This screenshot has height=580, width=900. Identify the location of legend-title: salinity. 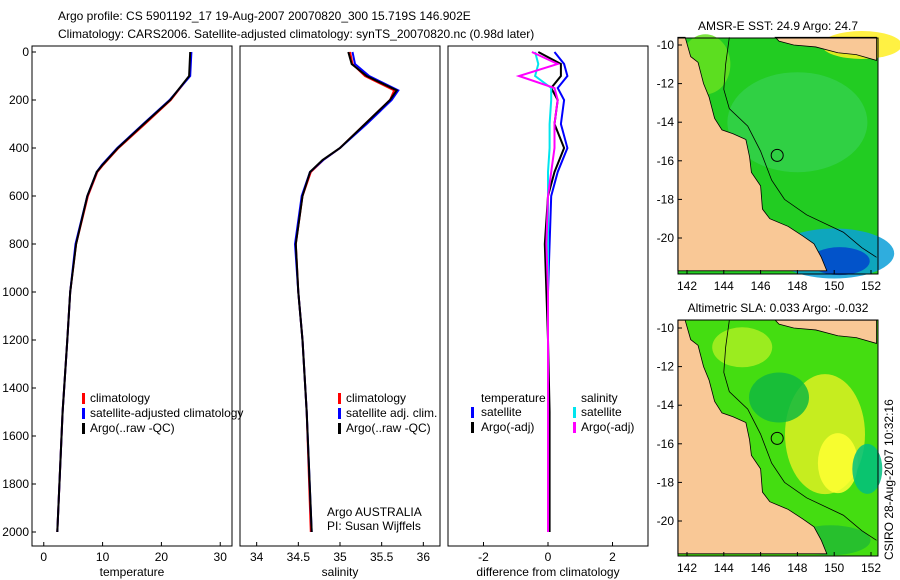
(599, 398).